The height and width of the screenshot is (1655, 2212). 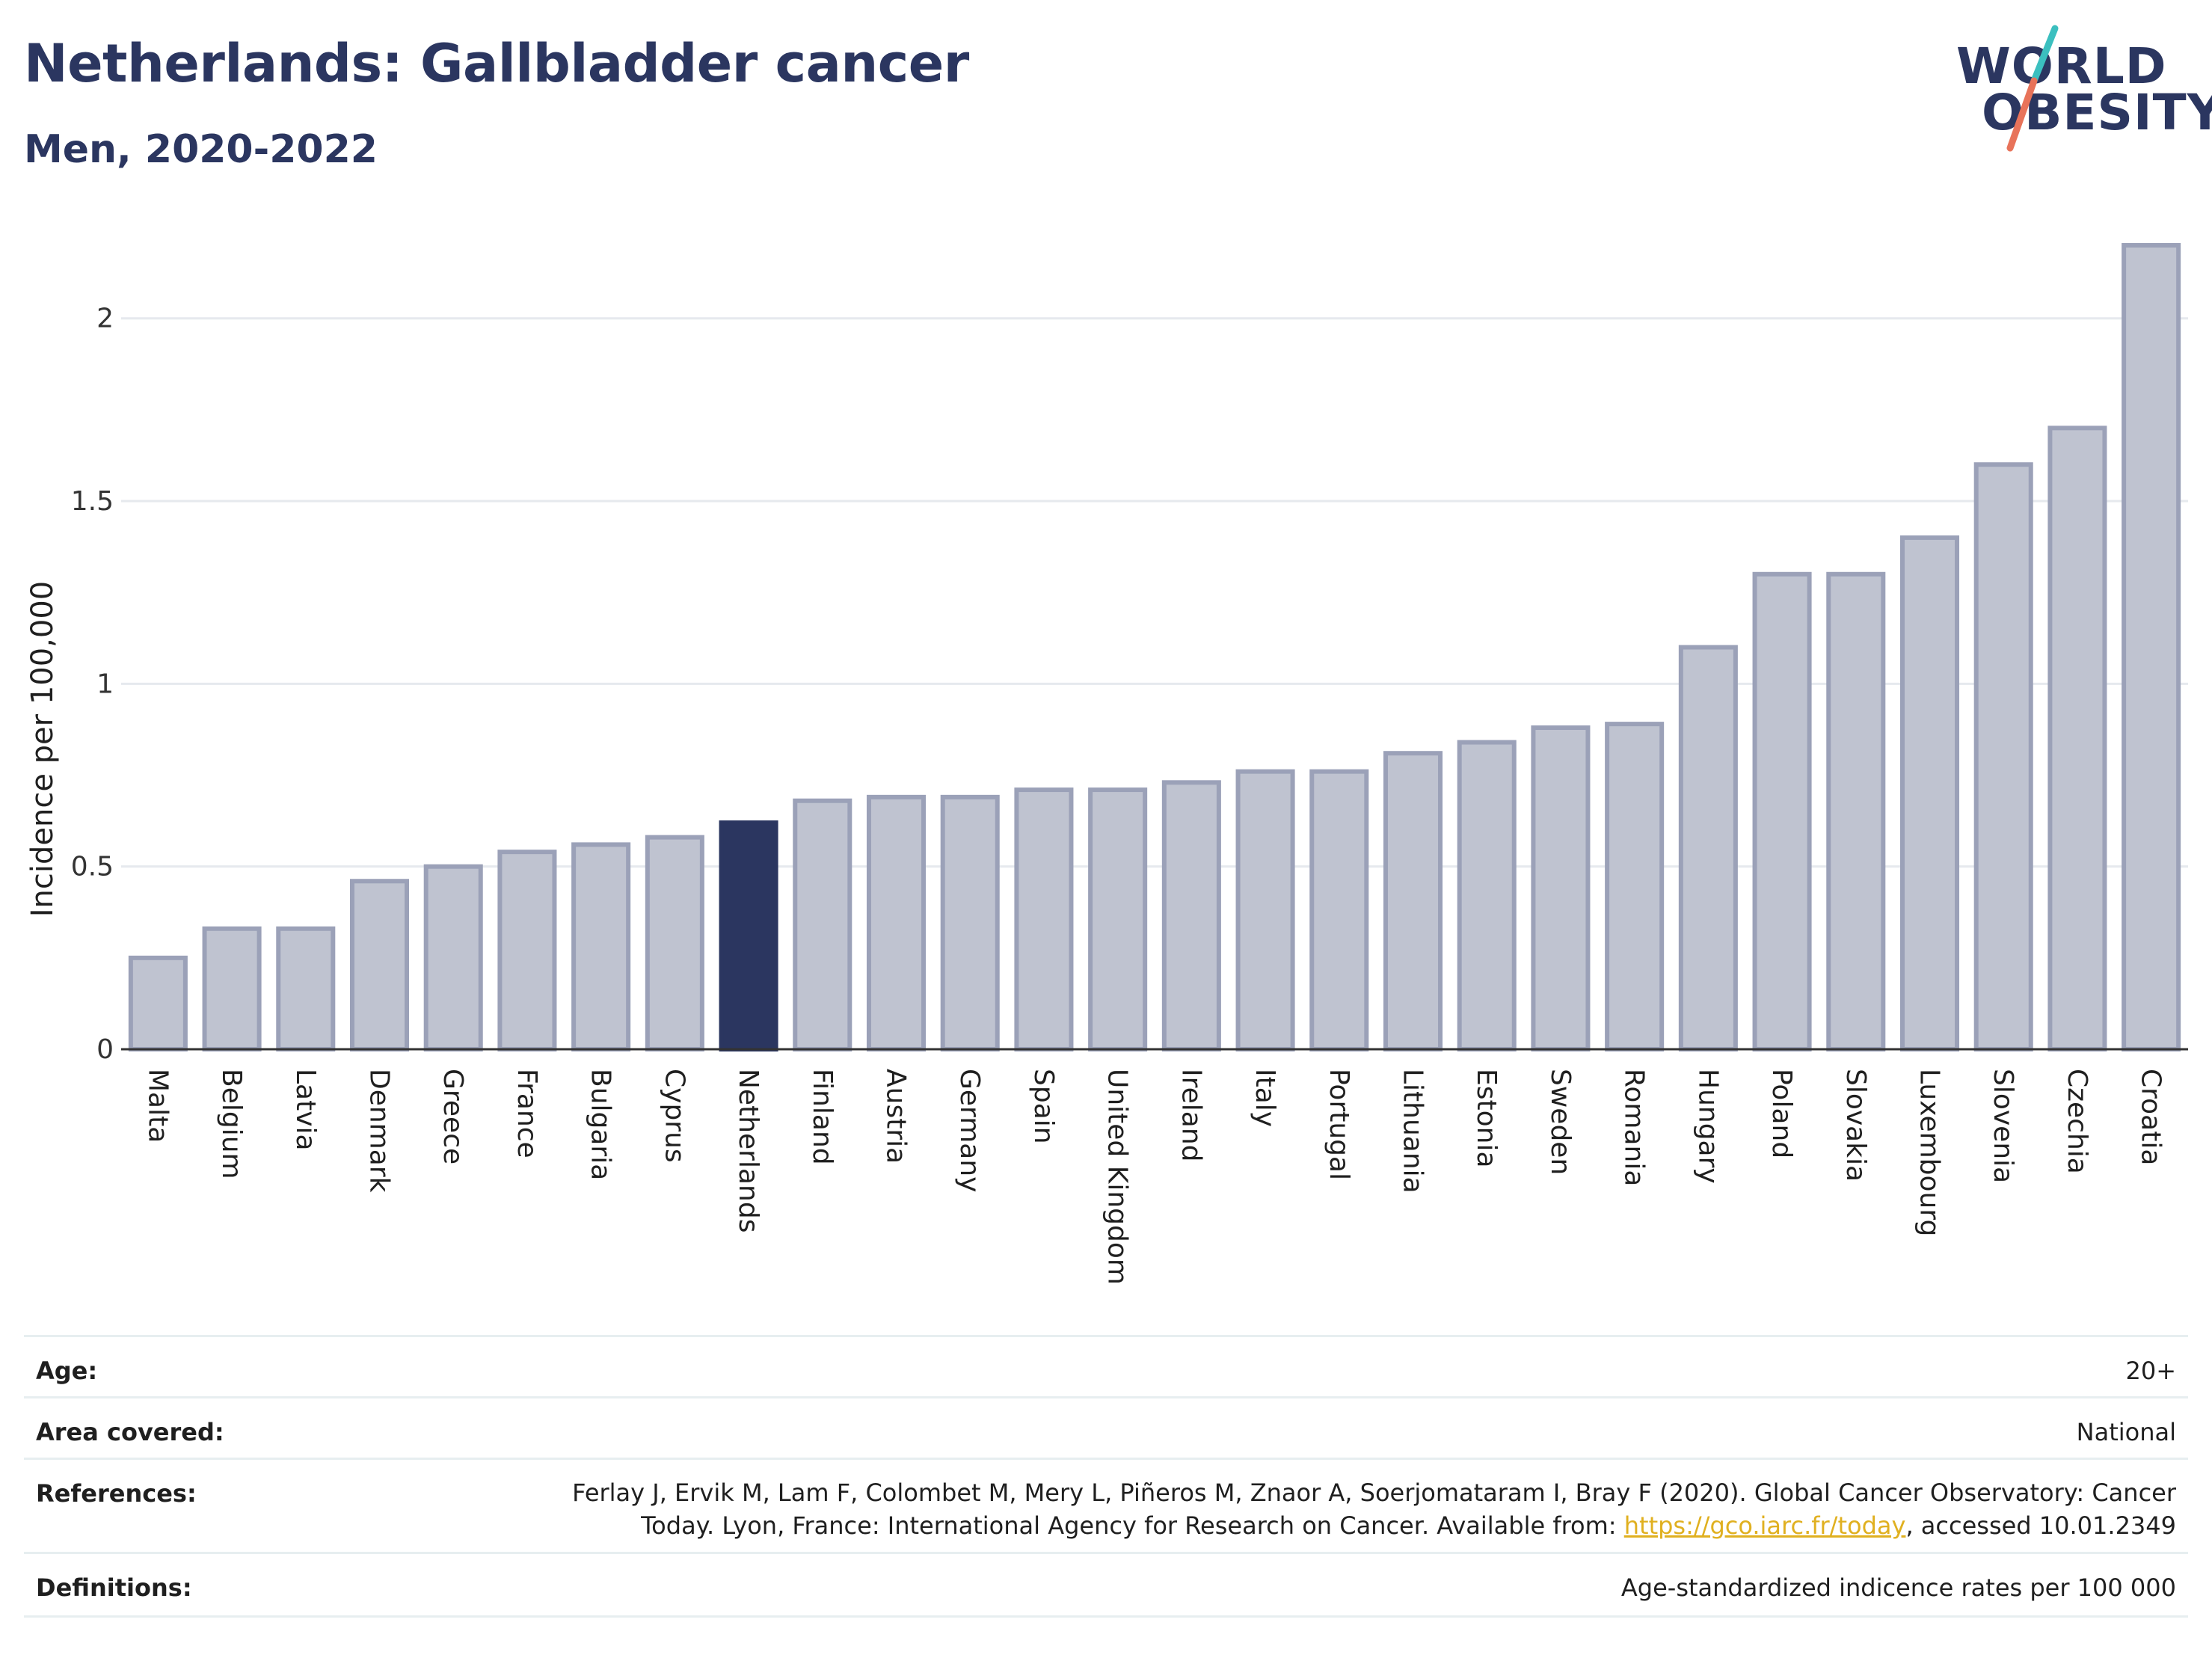 What do you see at coordinates (674, 1116) in the screenshot?
I see `x-tick-label: Cyprus` at bounding box center [674, 1116].